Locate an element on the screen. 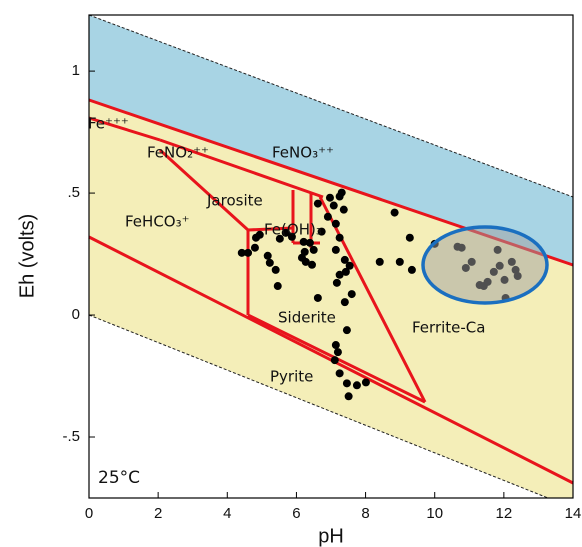 Image resolution: width=582 pixels, height=547 pixels. y-tick-label: 1 is located at coordinates (76, 70).